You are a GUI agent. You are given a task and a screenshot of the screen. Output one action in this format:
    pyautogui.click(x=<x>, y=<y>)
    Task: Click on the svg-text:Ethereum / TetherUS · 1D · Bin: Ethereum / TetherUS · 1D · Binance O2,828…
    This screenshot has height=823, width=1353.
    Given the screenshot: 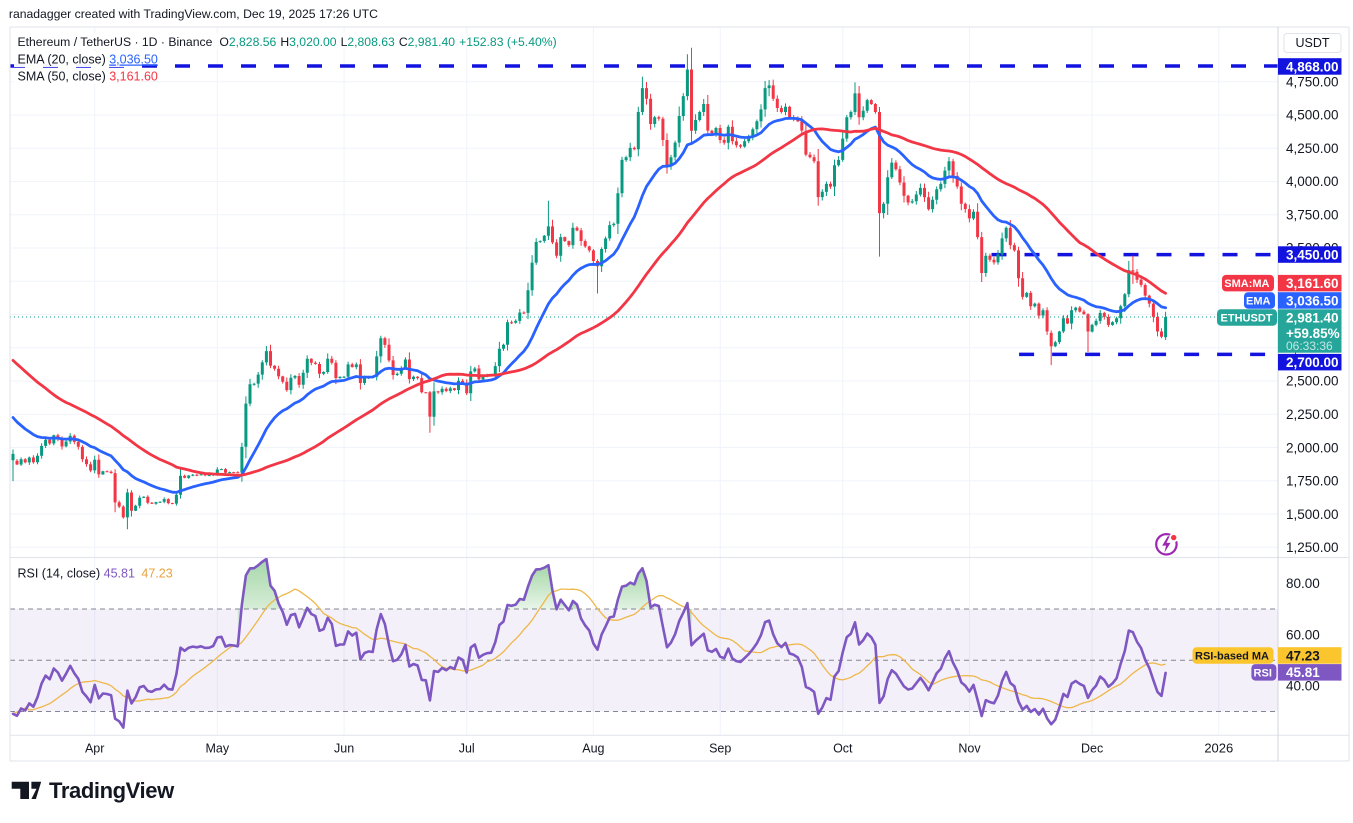 What is the action you would take?
    pyautogui.click(x=287, y=42)
    